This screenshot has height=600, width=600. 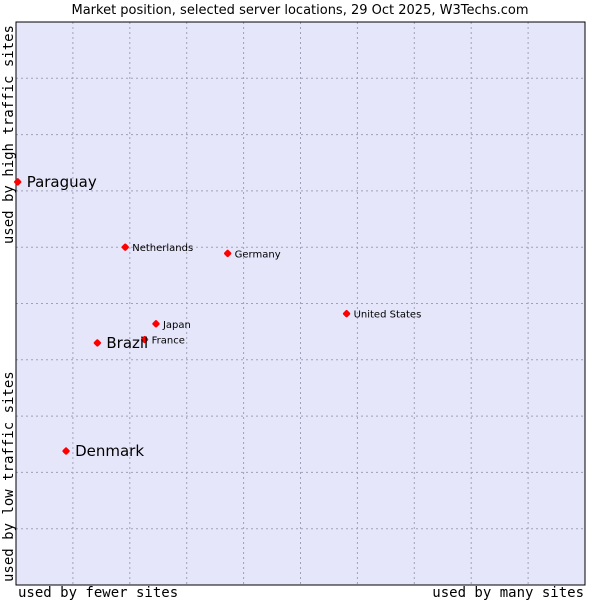 I want to click on point-marker-brazil, so click(x=97, y=343).